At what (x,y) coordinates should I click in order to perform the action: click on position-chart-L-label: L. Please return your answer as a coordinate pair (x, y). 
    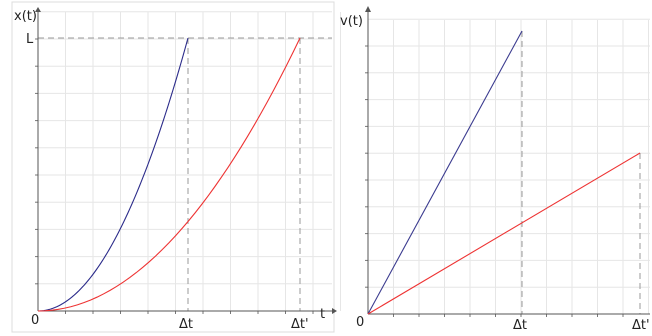
    Looking at the image, I should click on (30, 39).